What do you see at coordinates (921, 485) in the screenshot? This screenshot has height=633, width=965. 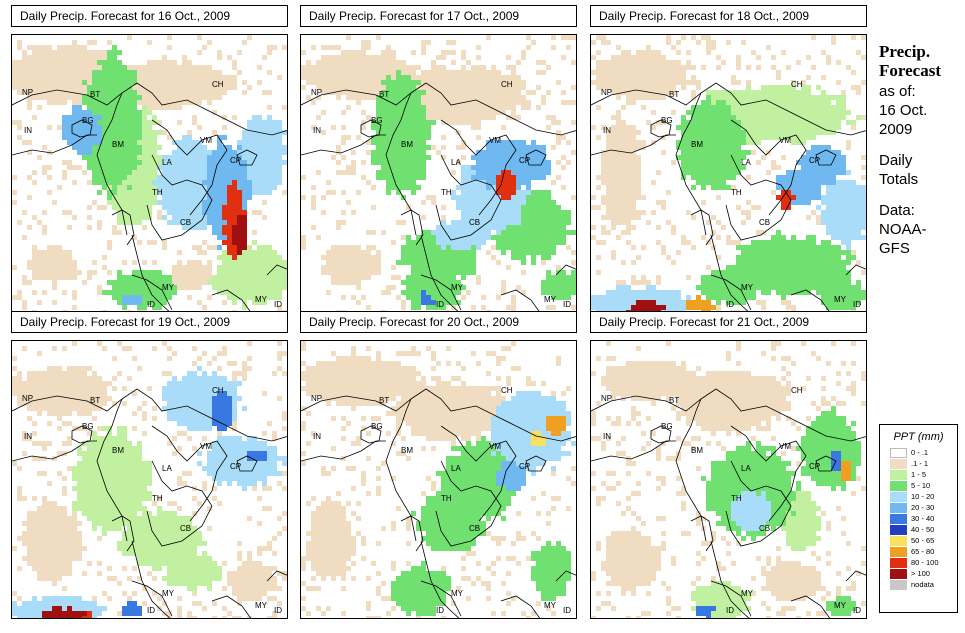 I see `legend-label: 5 - 10` at bounding box center [921, 485].